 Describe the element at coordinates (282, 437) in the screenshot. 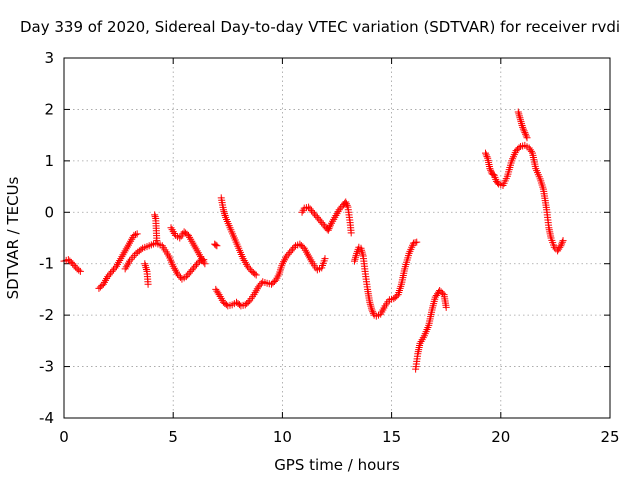

I see `x-tick-label: 10` at that location.